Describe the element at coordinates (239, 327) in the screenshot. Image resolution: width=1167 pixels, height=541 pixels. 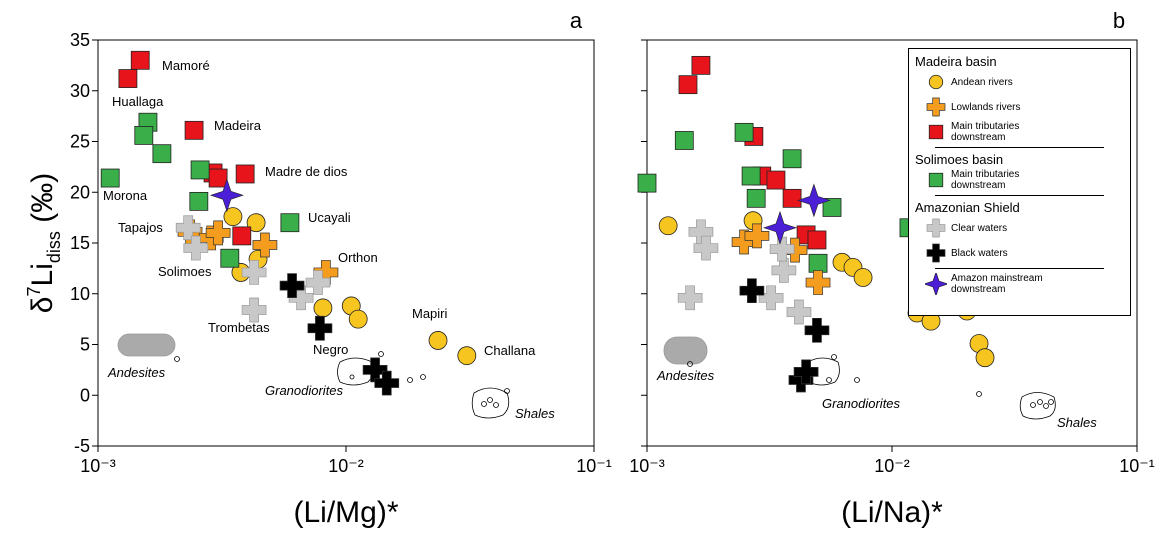
I see `annotation: Trombetas` at that location.